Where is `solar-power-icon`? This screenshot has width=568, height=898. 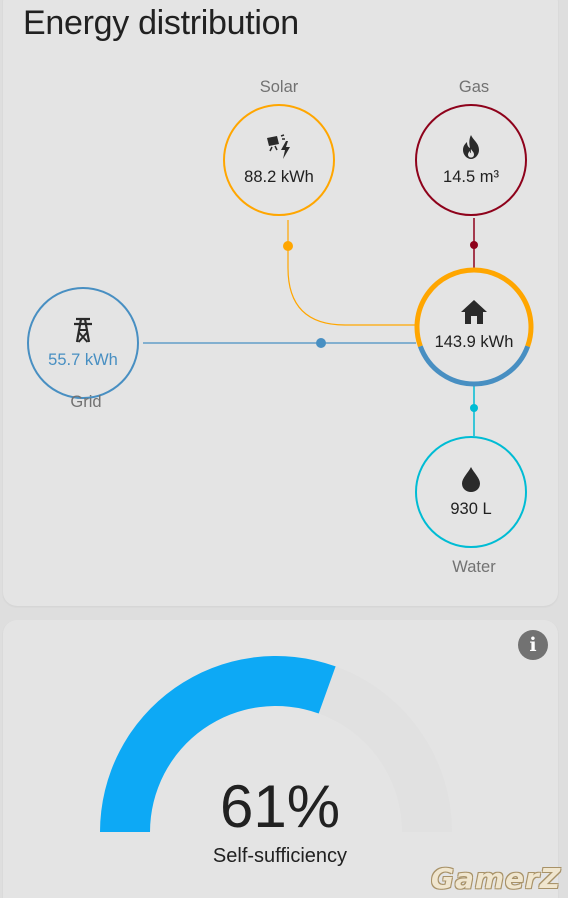 solar-power-icon is located at coordinates (278, 146).